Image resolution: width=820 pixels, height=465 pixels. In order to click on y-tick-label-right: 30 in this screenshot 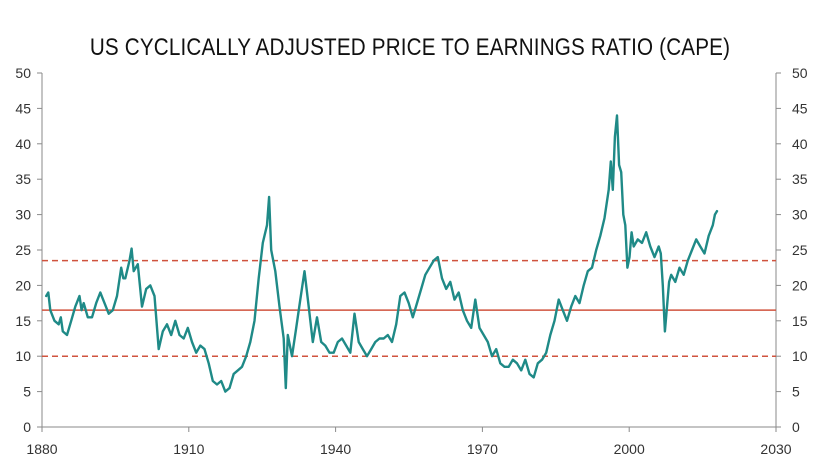, I will do `click(800, 215)`.